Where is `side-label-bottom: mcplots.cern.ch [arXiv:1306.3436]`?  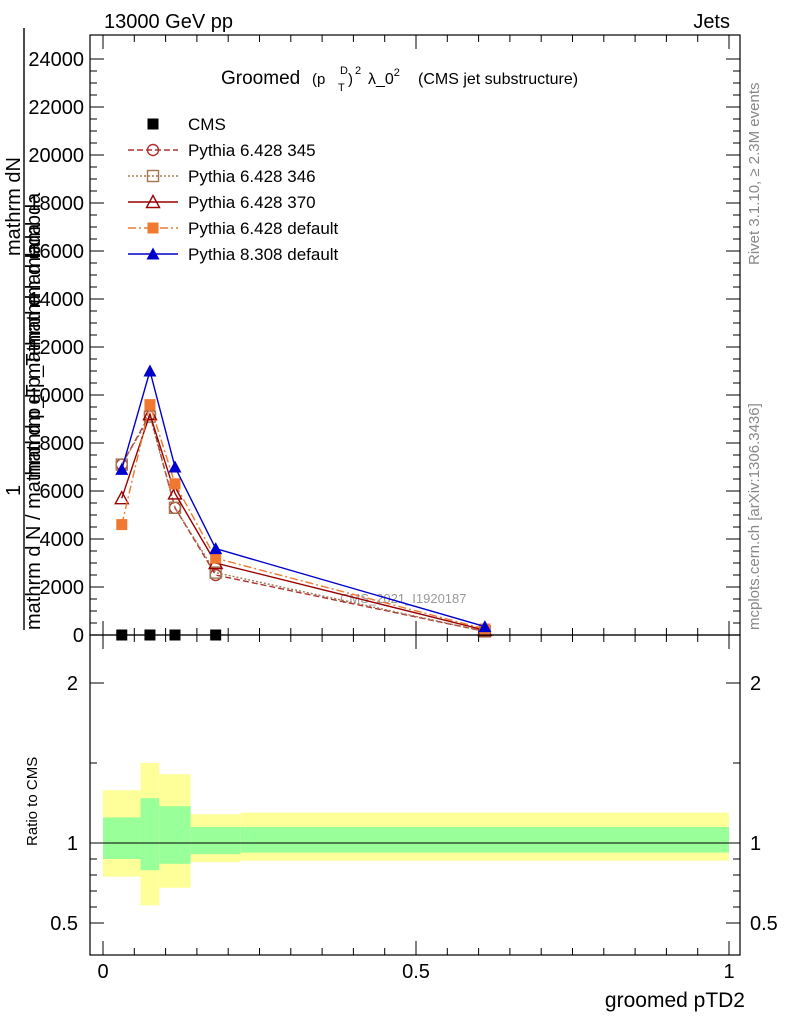 side-label-bottom: mcplots.cern.ch [arXiv:1306.3436] is located at coordinates (754, 516).